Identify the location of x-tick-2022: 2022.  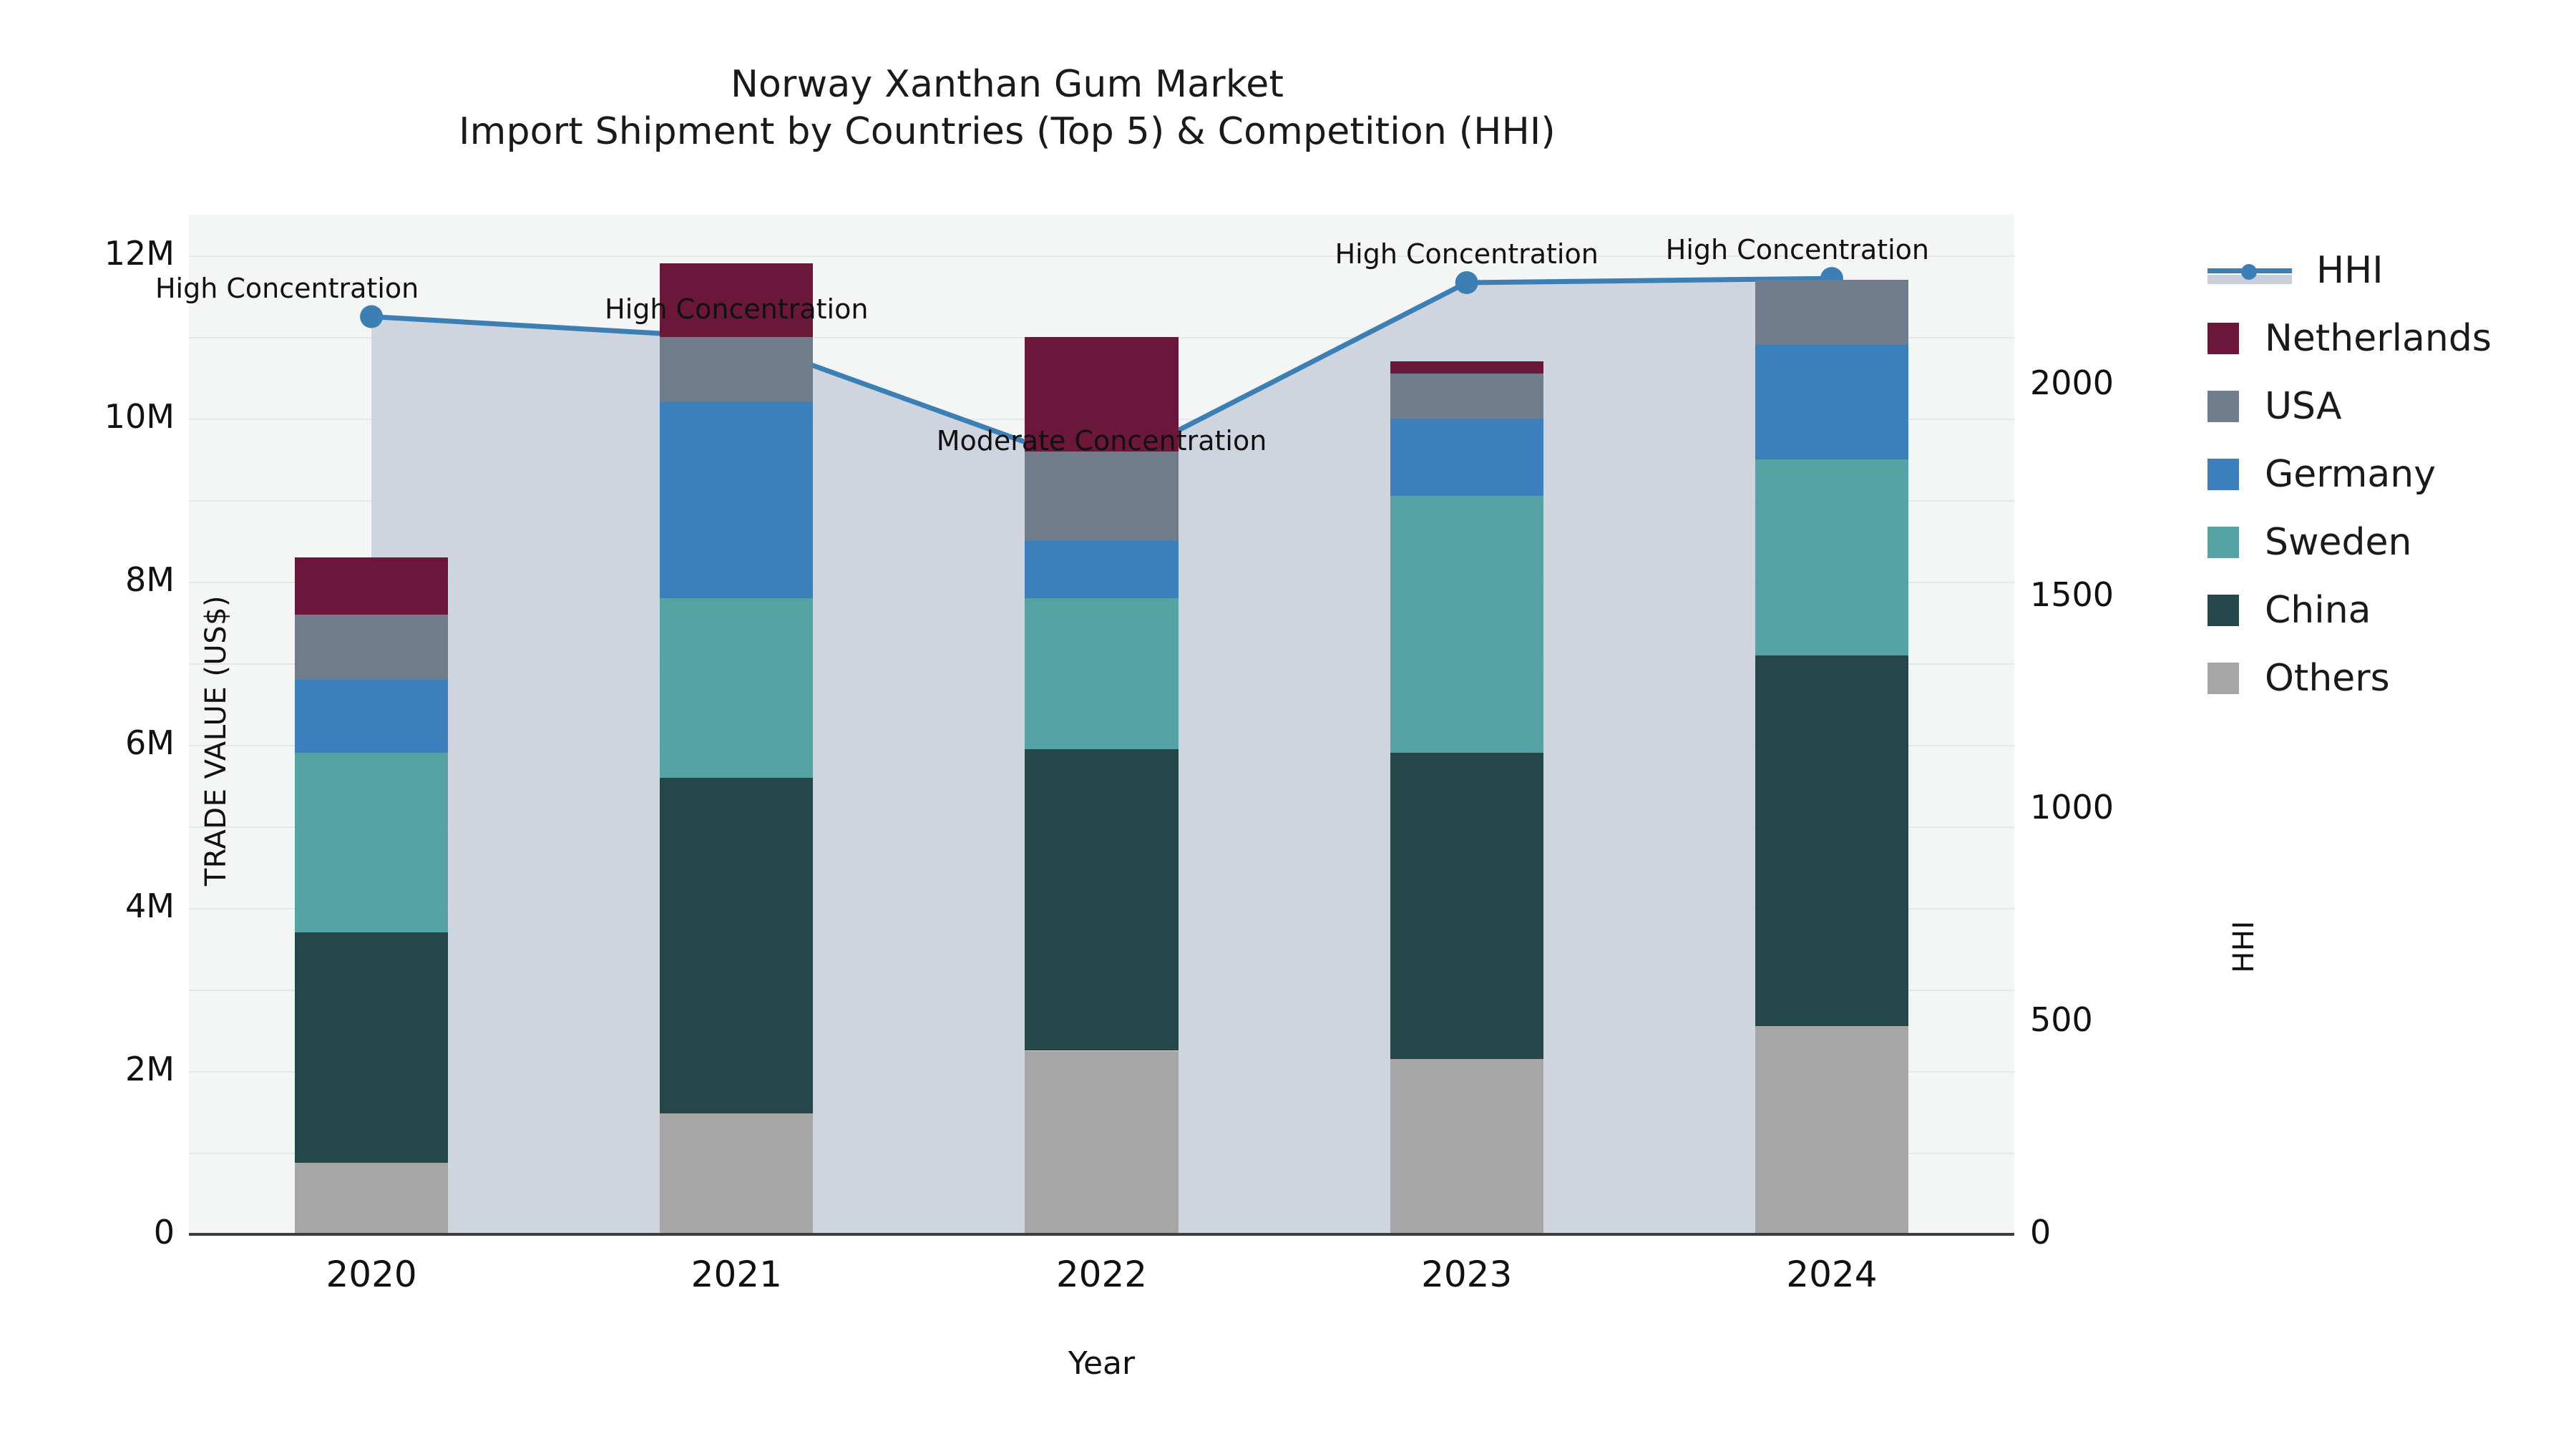
(1101, 1274).